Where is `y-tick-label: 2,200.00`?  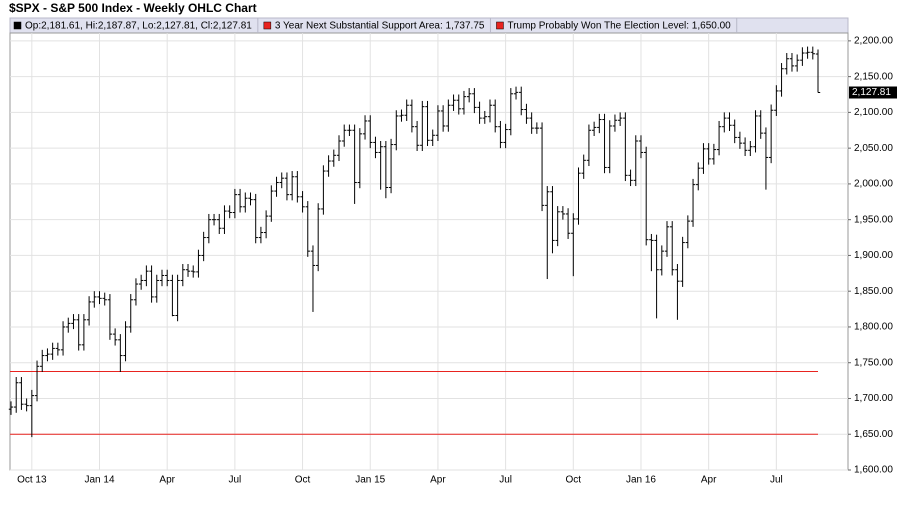 y-tick-label: 2,200.00 is located at coordinates (873, 41).